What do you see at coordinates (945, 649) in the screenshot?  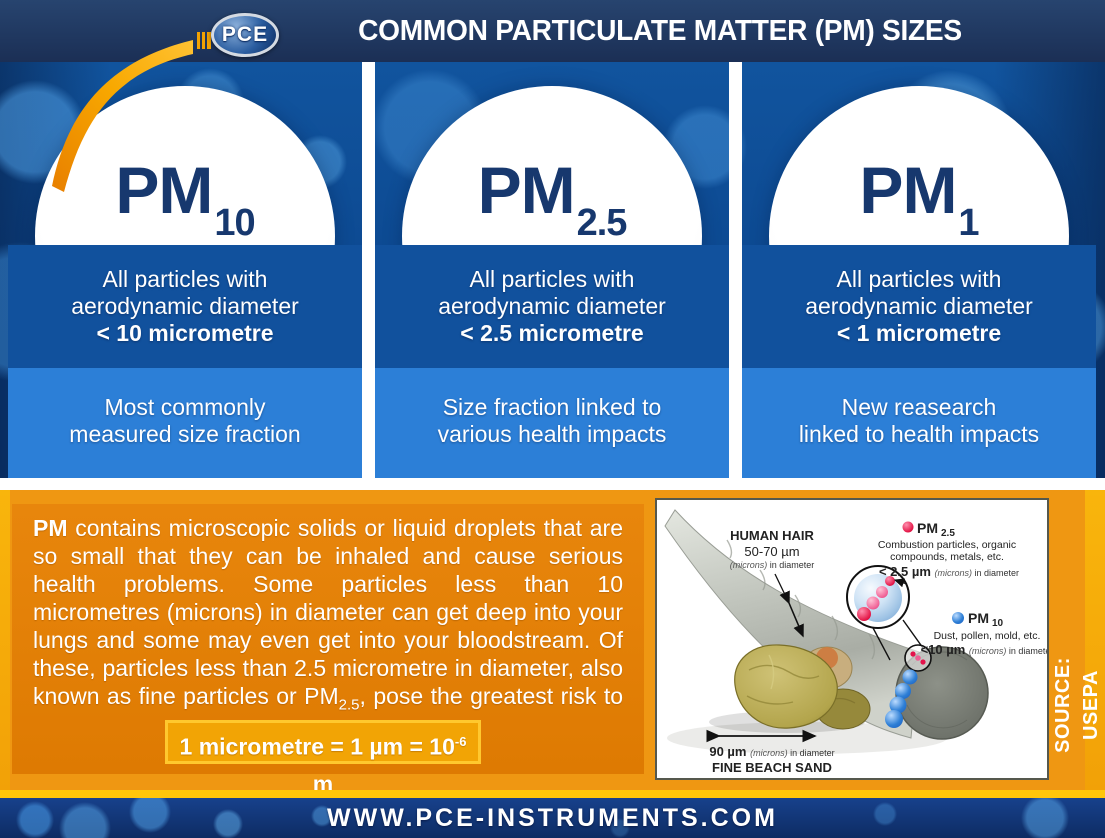 I see `pm10-size-text: <10 µm` at bounding box center [945, 649].